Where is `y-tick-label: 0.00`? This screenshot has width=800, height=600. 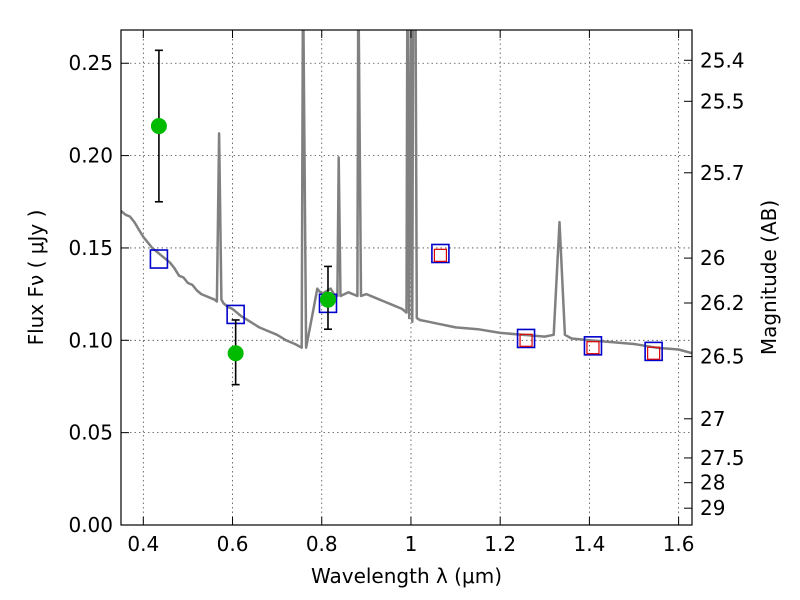
y-tick-label: 0.00 is located at coordinates (90, 525).